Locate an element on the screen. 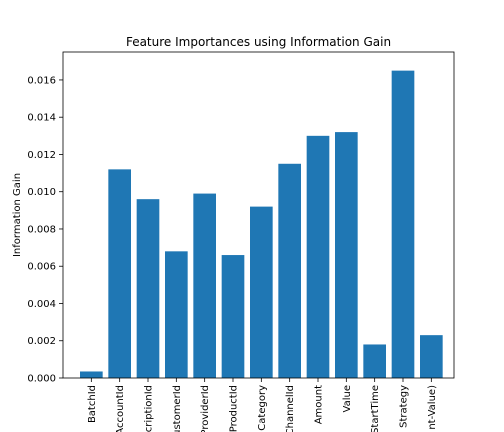 Image resolution: width=504 pixels, height=432 pixels. bar-transactionstarttime is located at coordinates (374, 361).